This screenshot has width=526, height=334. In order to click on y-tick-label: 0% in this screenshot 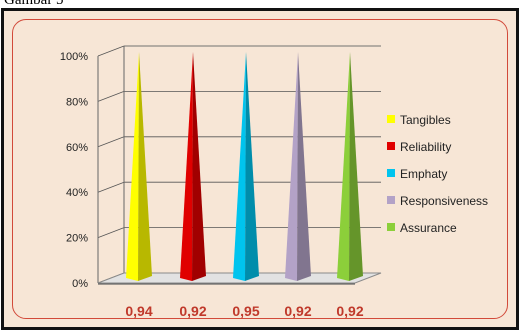, I will do `click(80, 284)`.